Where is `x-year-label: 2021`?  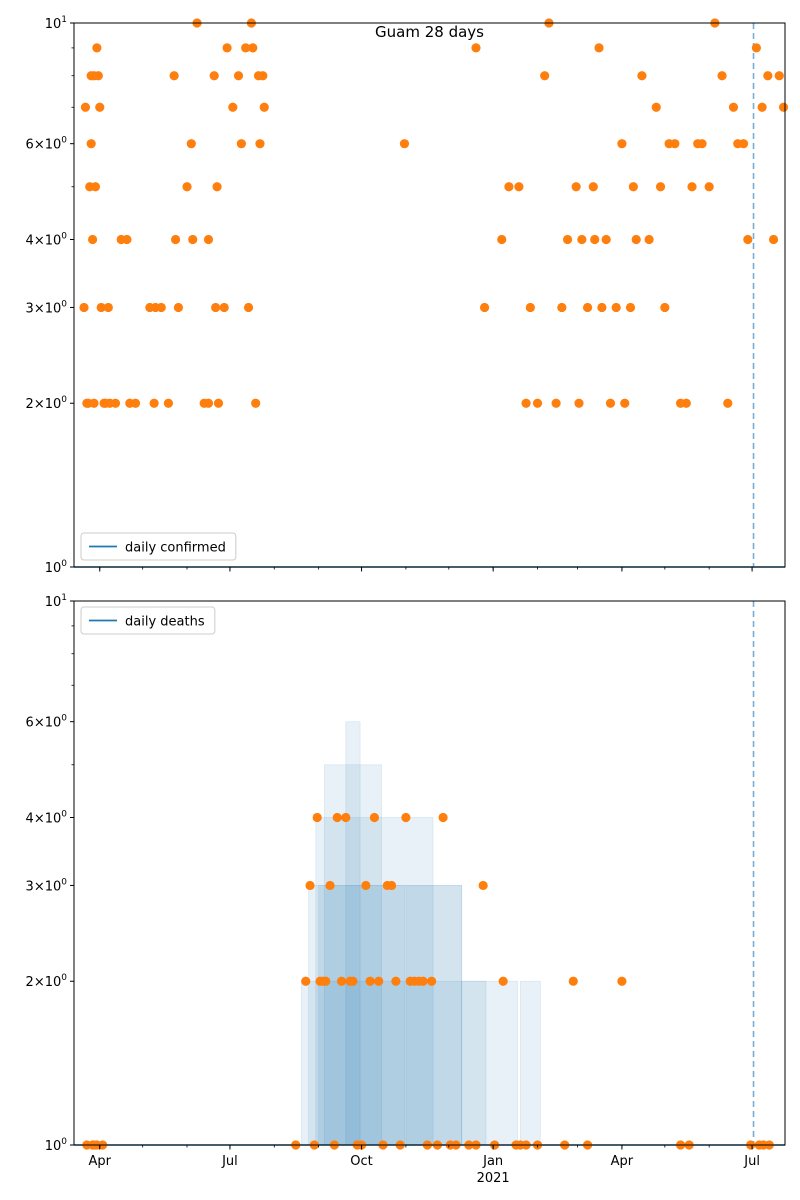
x-year-label: 2021 is located at coordinates (493, 1178).